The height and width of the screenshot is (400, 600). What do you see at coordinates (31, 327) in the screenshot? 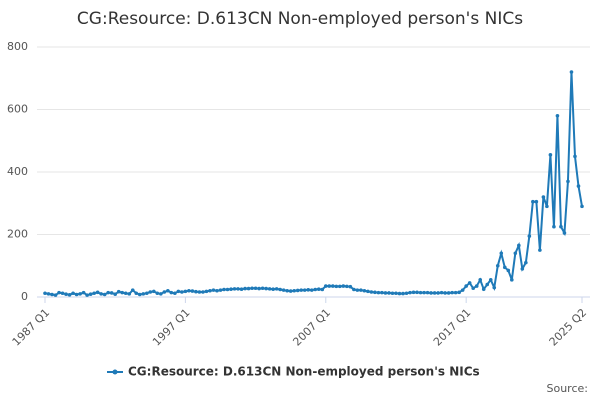
I see `x-tick-label: 1987 Q1` at bounding box center [31, 327].